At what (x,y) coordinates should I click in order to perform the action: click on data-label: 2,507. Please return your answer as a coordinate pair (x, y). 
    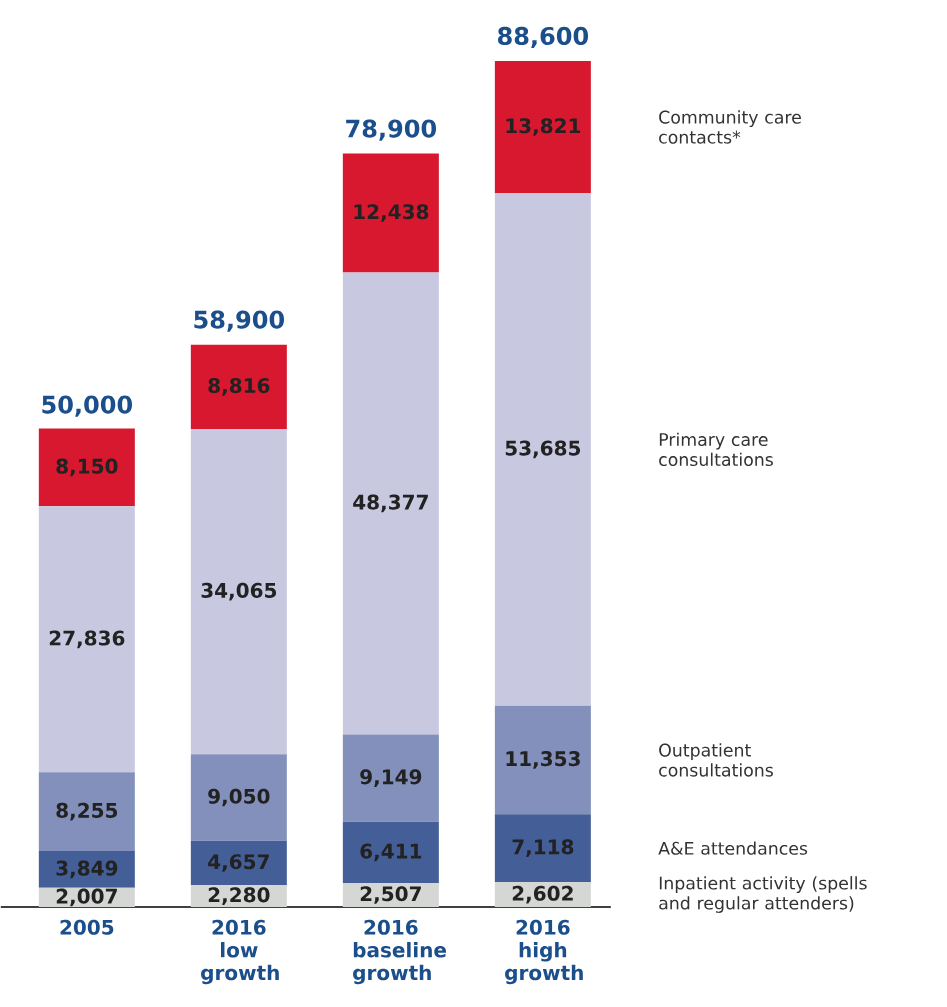
    Looking at the image, I should click on (390, 895).